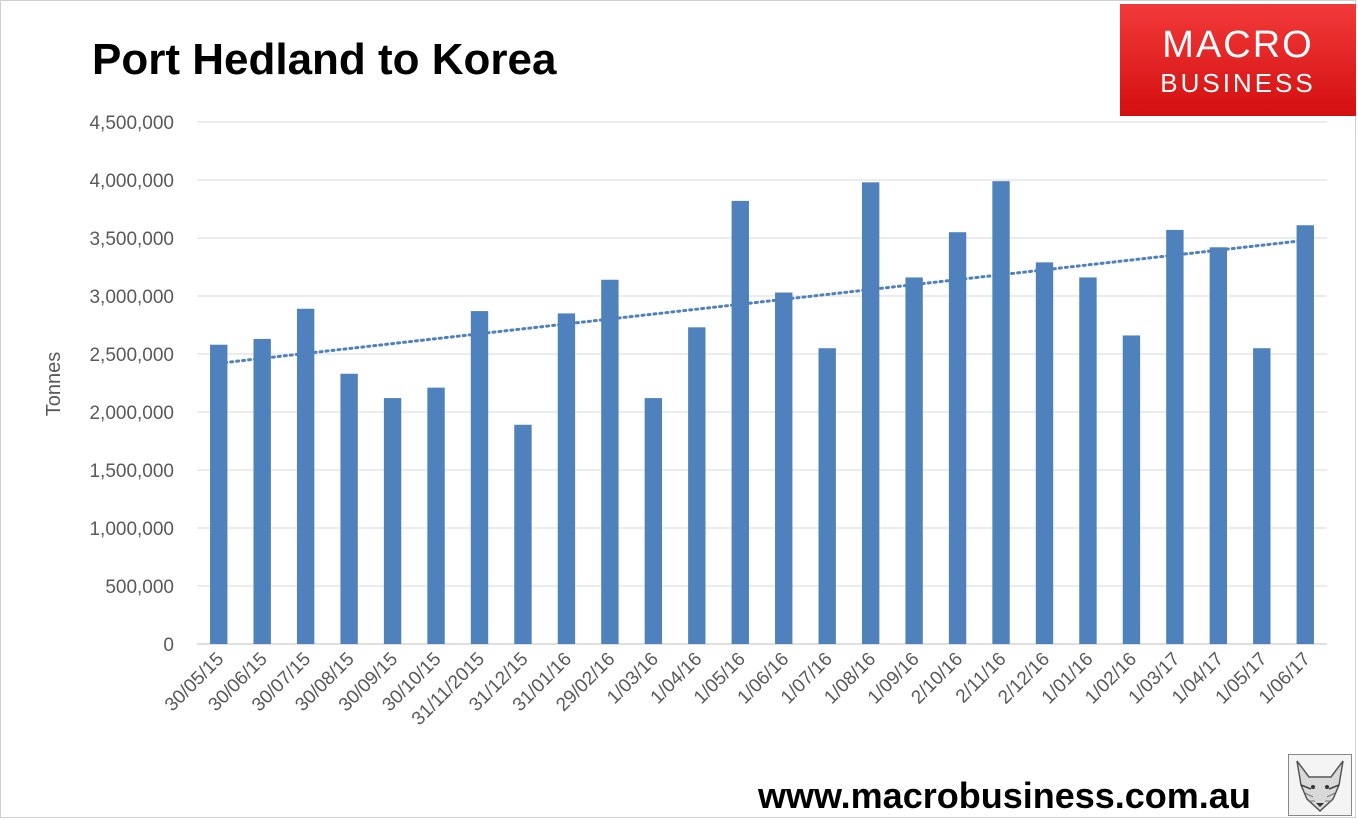  What do you see at coordinates (131, 297) in the screenshot?
I see `y-tick-label: 3,000,000` at bounding box center [131, 297].